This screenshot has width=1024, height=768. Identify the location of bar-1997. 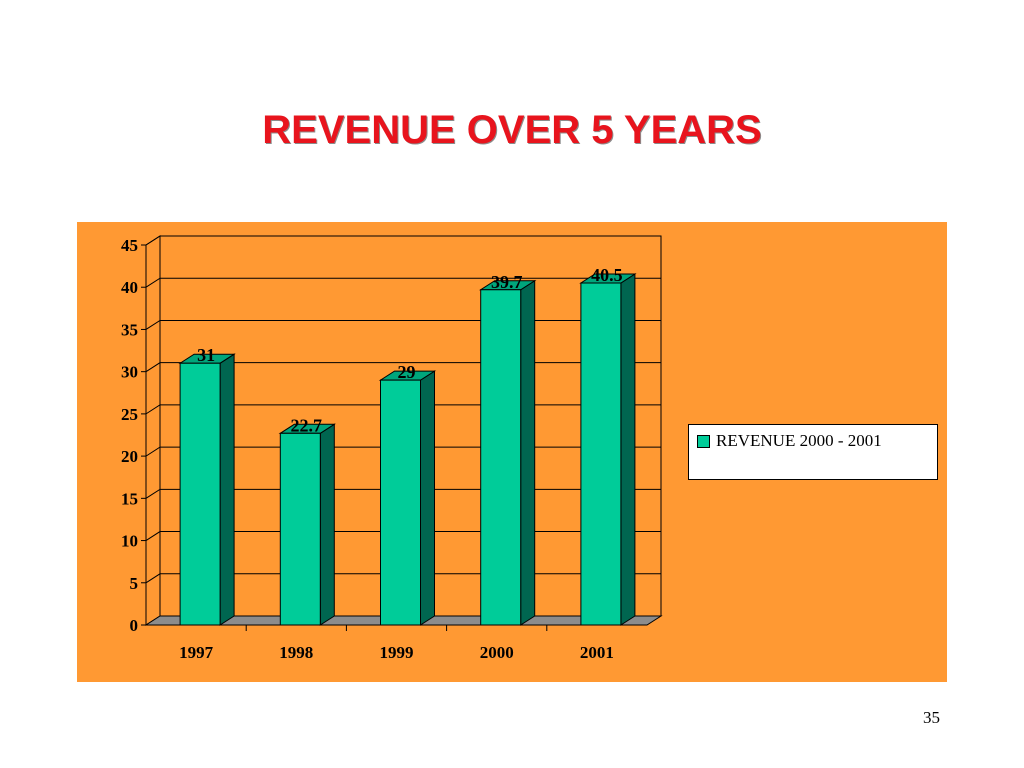
(207, 489).